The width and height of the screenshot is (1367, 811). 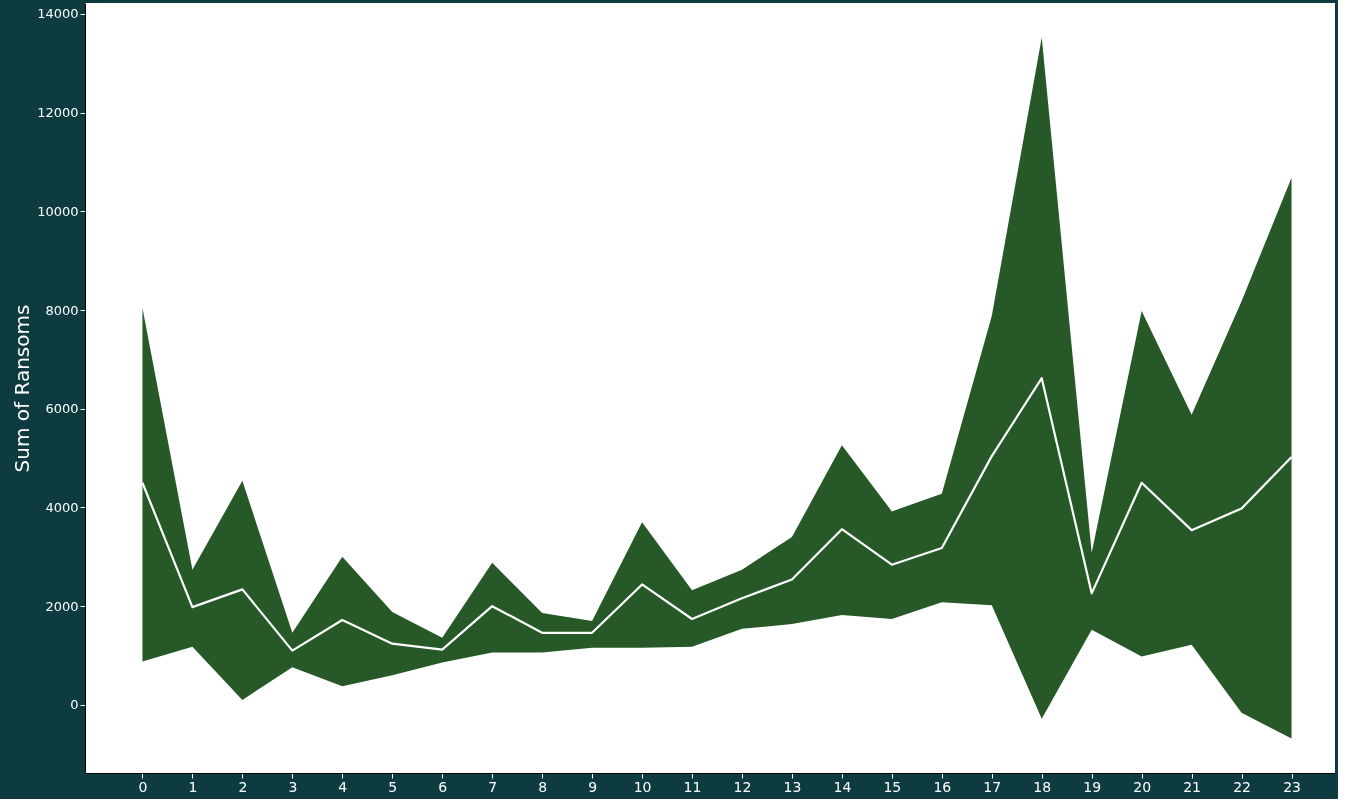 What do you see at coordinates (842, 786) in the screenshot?
I see `x-tick-label: 14` at bounding box center [842, 786].